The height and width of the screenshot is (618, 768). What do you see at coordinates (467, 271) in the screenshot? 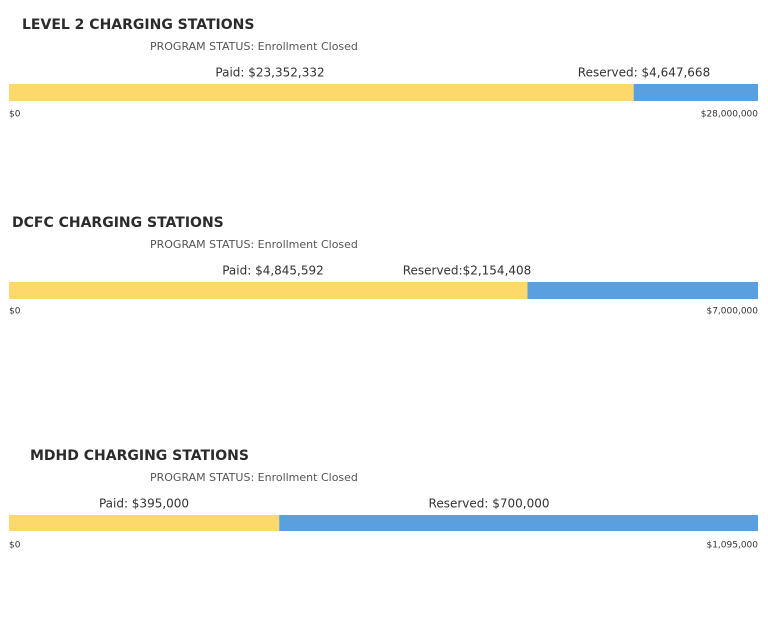
I see `value-label: Reserved:$2,154,408` at bounding box center [467, 271].